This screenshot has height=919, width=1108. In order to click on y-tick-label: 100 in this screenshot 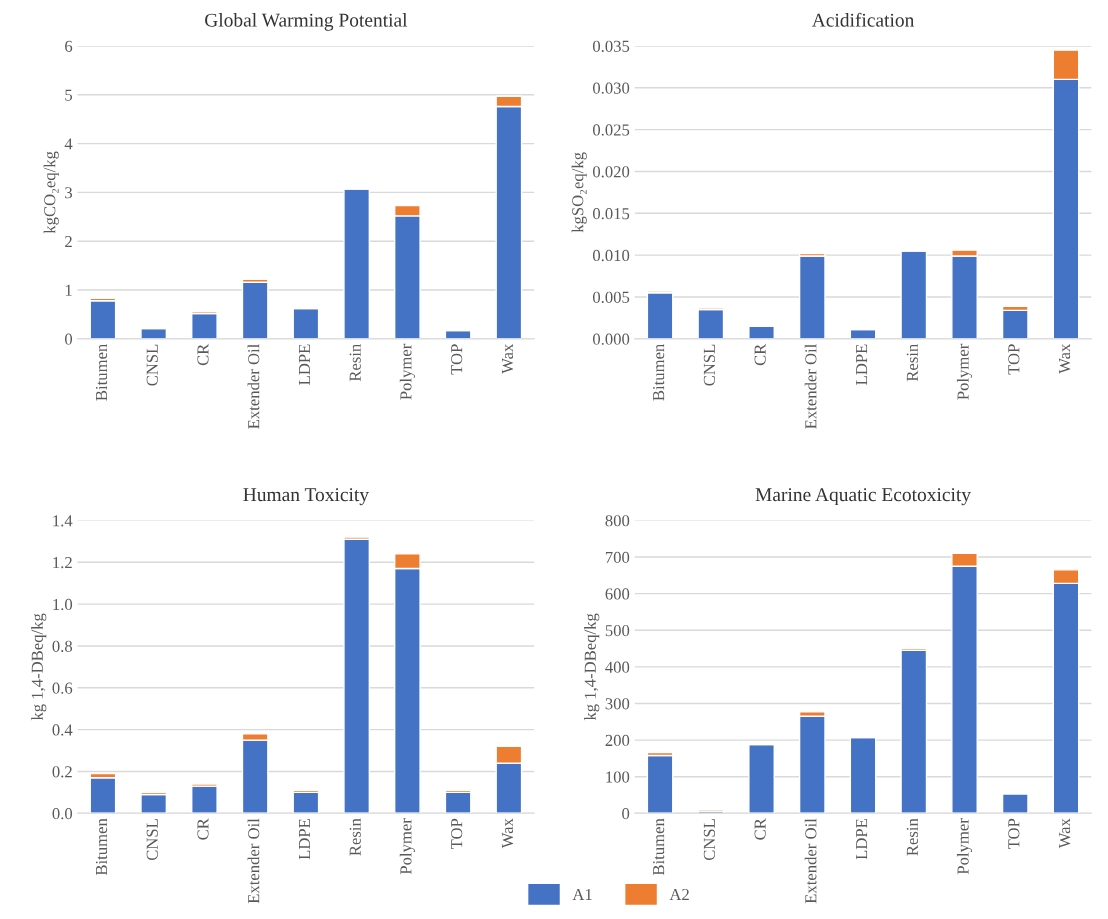, I will do `click(618, 777)`.